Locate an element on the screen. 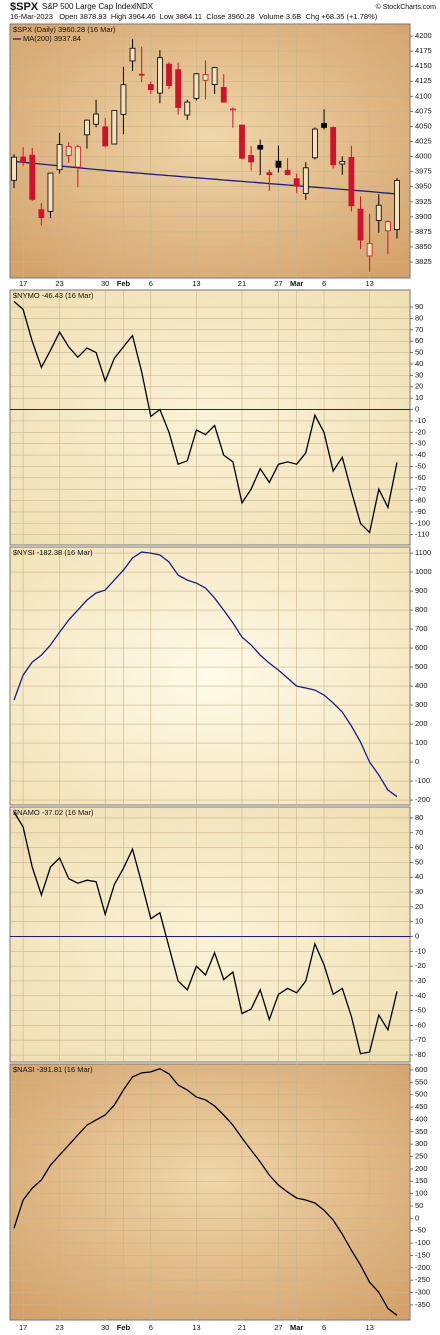  legend-label: MA(200) 3937.84 is located at coordinates (52, 38).